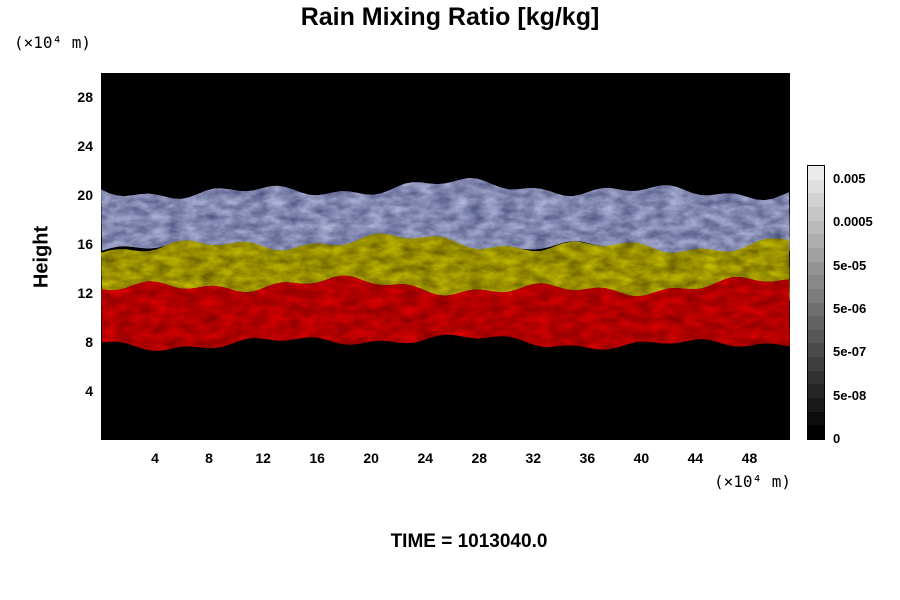 The image size is (900, 600). What do you see at coordinates (445, 313) in the screenshot?
I see `band-red` at bounding box center [445, 313].